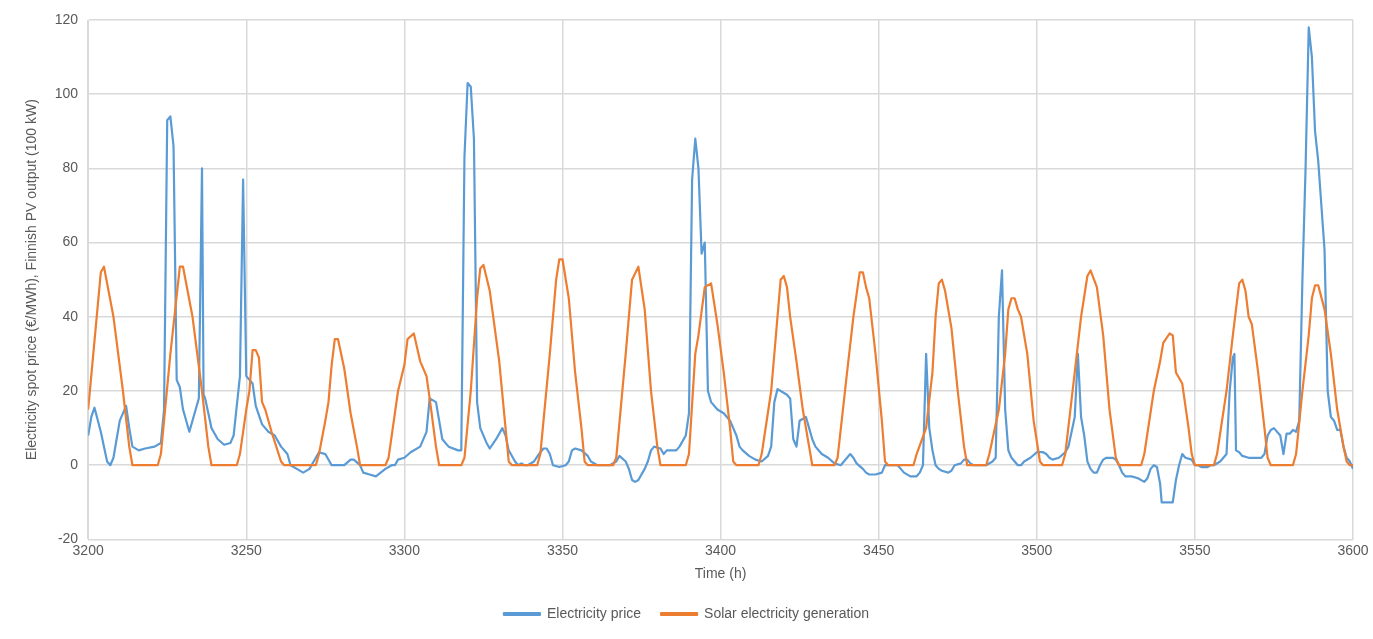 The width and height of the screenshot is (1373, 639). Describe the element at coordinates (66, 18) in the screenshot. I see `y-tick-label: 120` at that location.